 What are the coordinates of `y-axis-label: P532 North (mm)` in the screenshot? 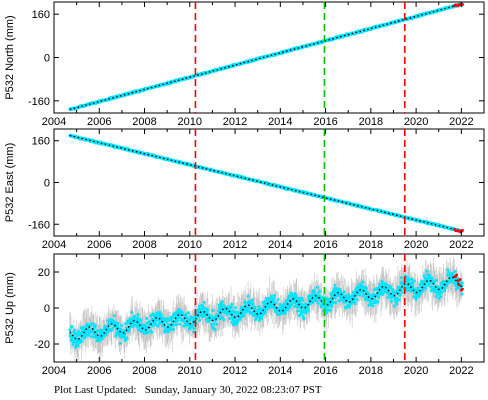 It's located at (10, 57).